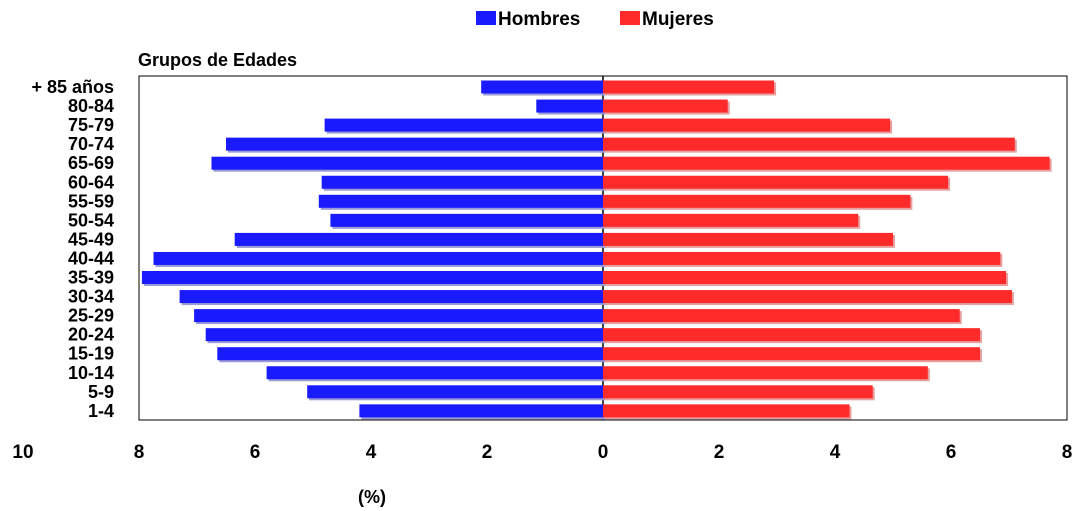 This screenshot has width=1078, height=511. What do you see at coordinates (539, 19) in the screenshot?
I see `legend-label-hombres: Hombres` at bounding box center [539, 19].